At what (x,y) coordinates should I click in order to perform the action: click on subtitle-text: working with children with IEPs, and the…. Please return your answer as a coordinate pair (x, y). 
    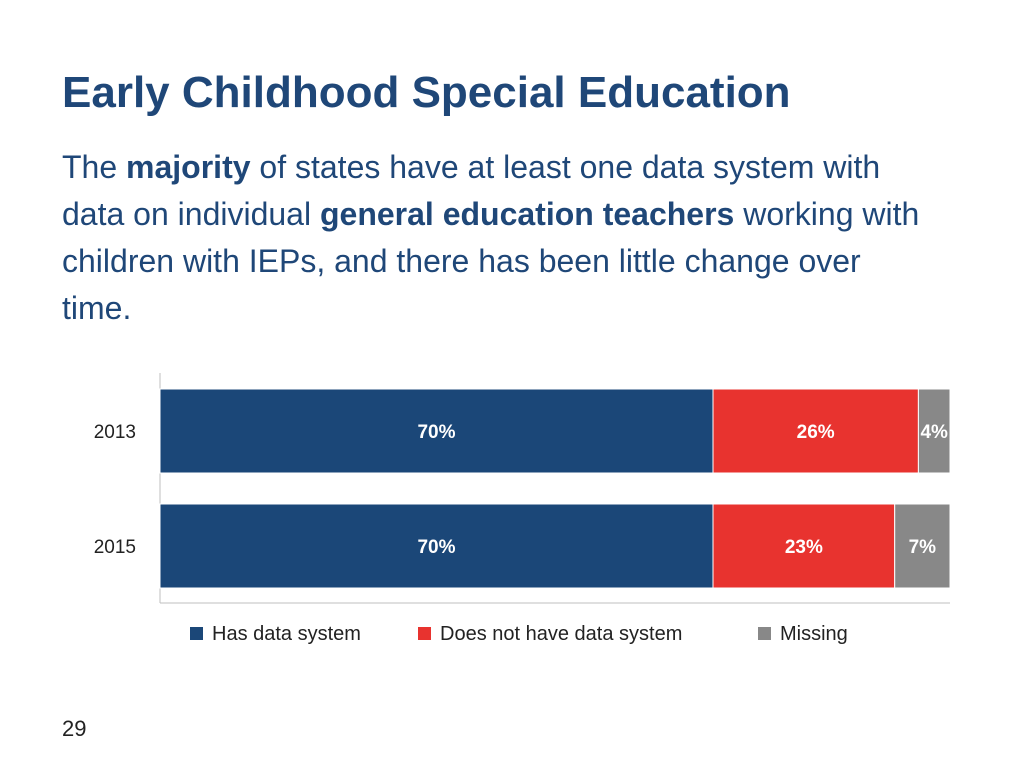
    Looking at the image, I should click on (491, 261).